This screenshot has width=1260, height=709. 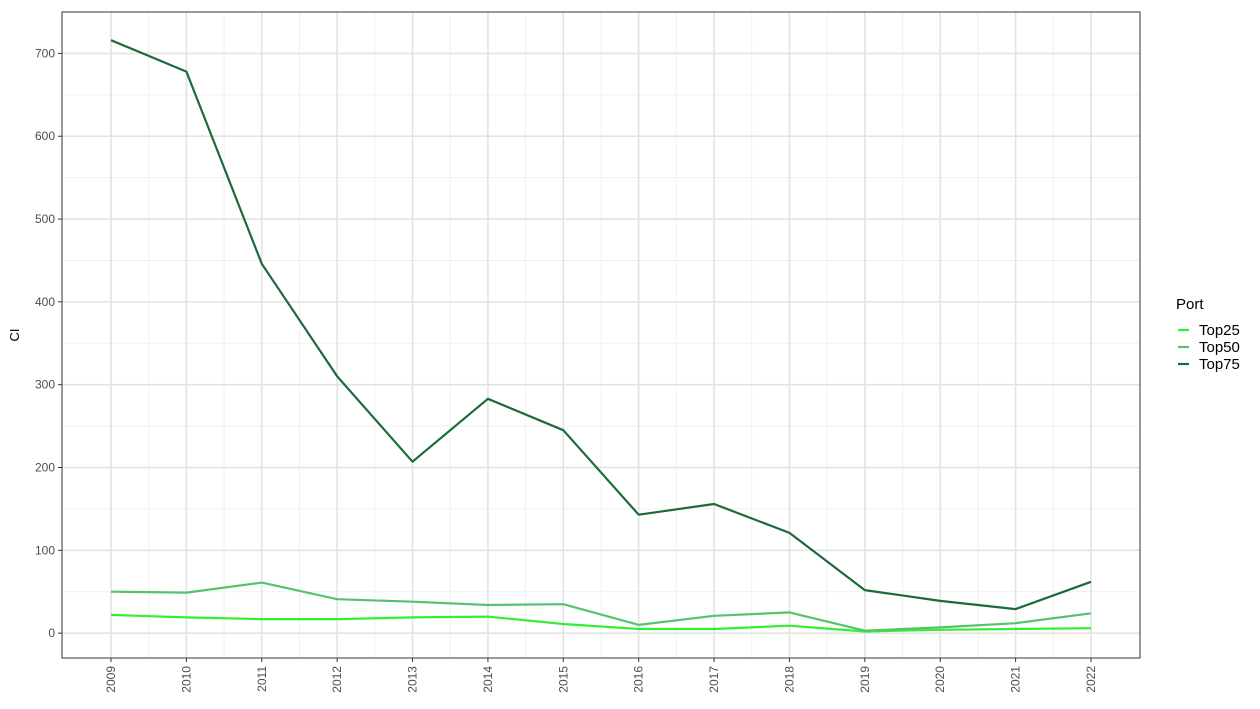 What do you see at coordinates (1091, 679) in the screenshot?
I see `x-tick-label: 2022` at bounding box center [1091, 679].